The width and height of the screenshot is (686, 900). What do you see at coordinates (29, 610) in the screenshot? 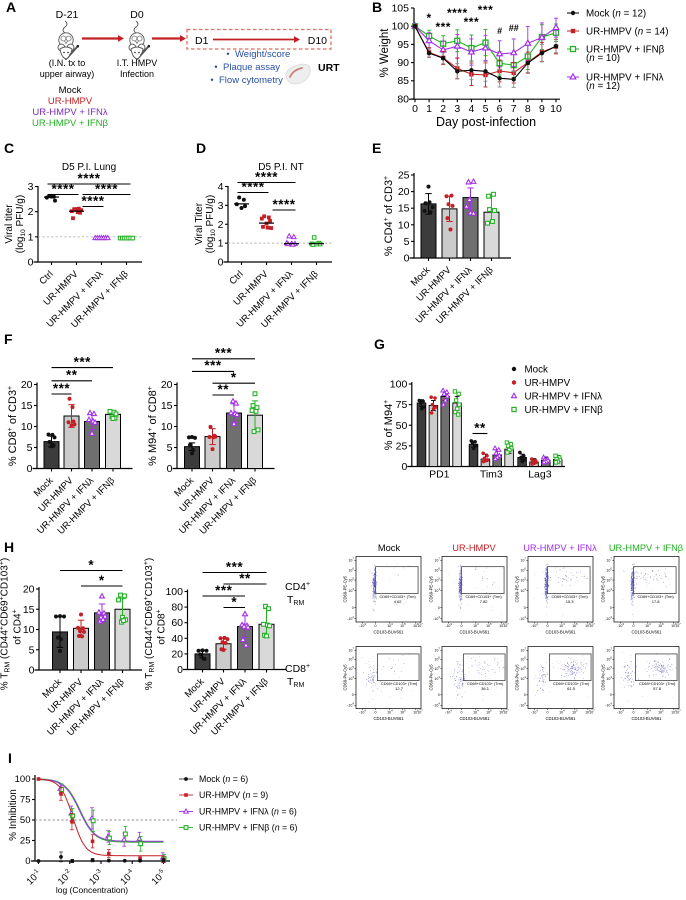
I see `svg-text: 15` at bounding box center [29, 610].